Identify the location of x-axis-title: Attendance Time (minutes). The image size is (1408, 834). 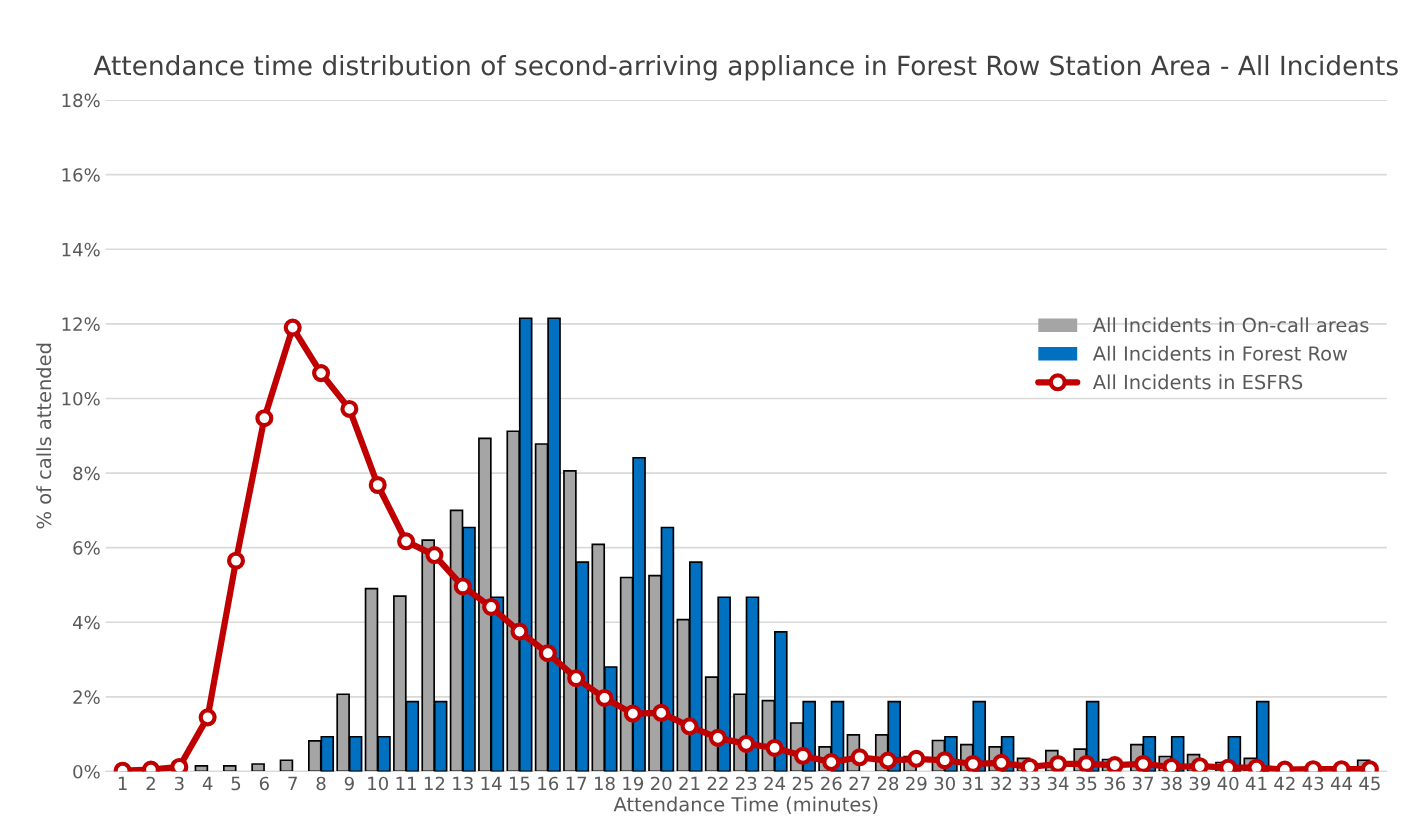
(745, 805).